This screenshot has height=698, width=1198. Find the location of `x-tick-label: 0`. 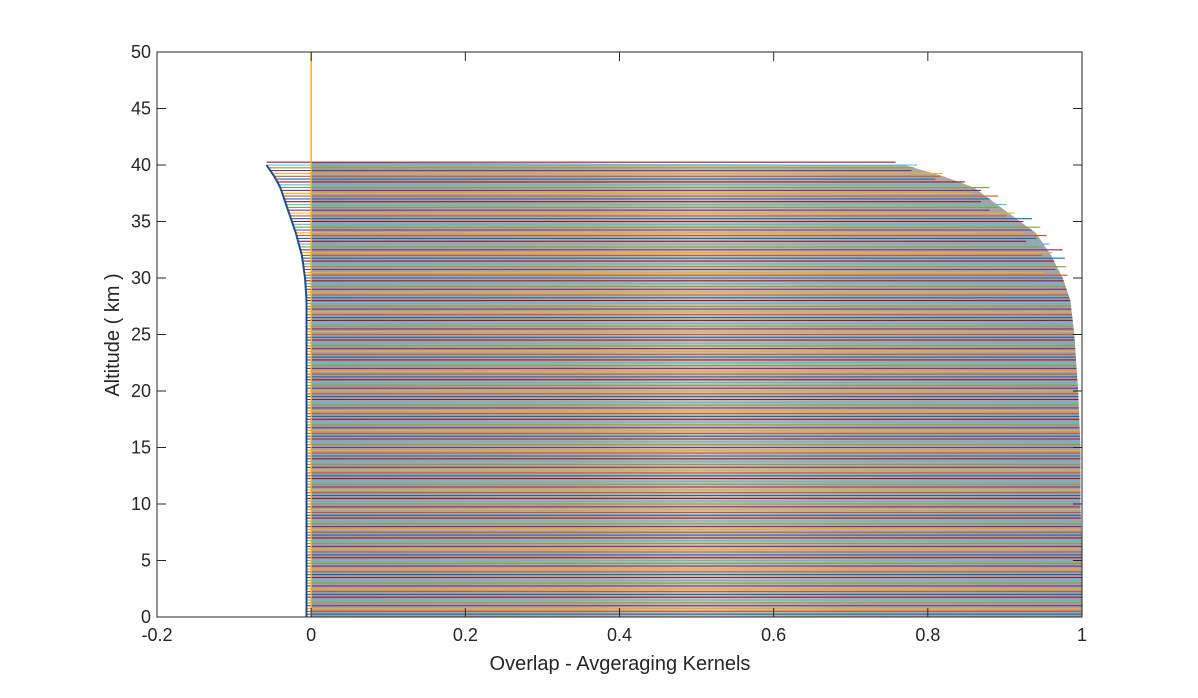

x-tick-label: 0 is located at coordinates (311, 635).